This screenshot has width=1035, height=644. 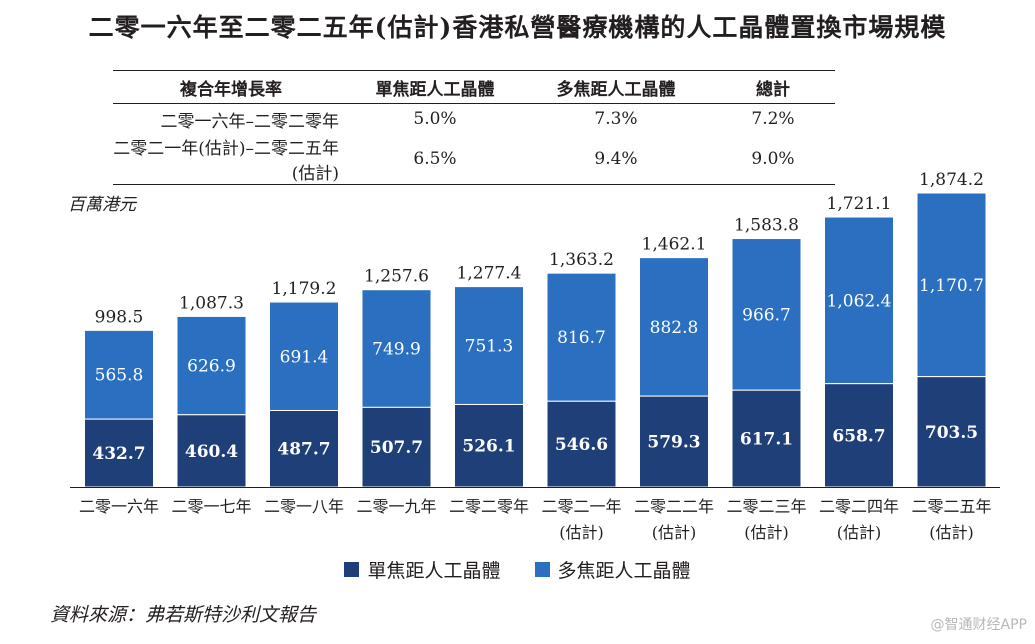 I want to click on data-label-multi: 966.7, so click(x=766, y=315).